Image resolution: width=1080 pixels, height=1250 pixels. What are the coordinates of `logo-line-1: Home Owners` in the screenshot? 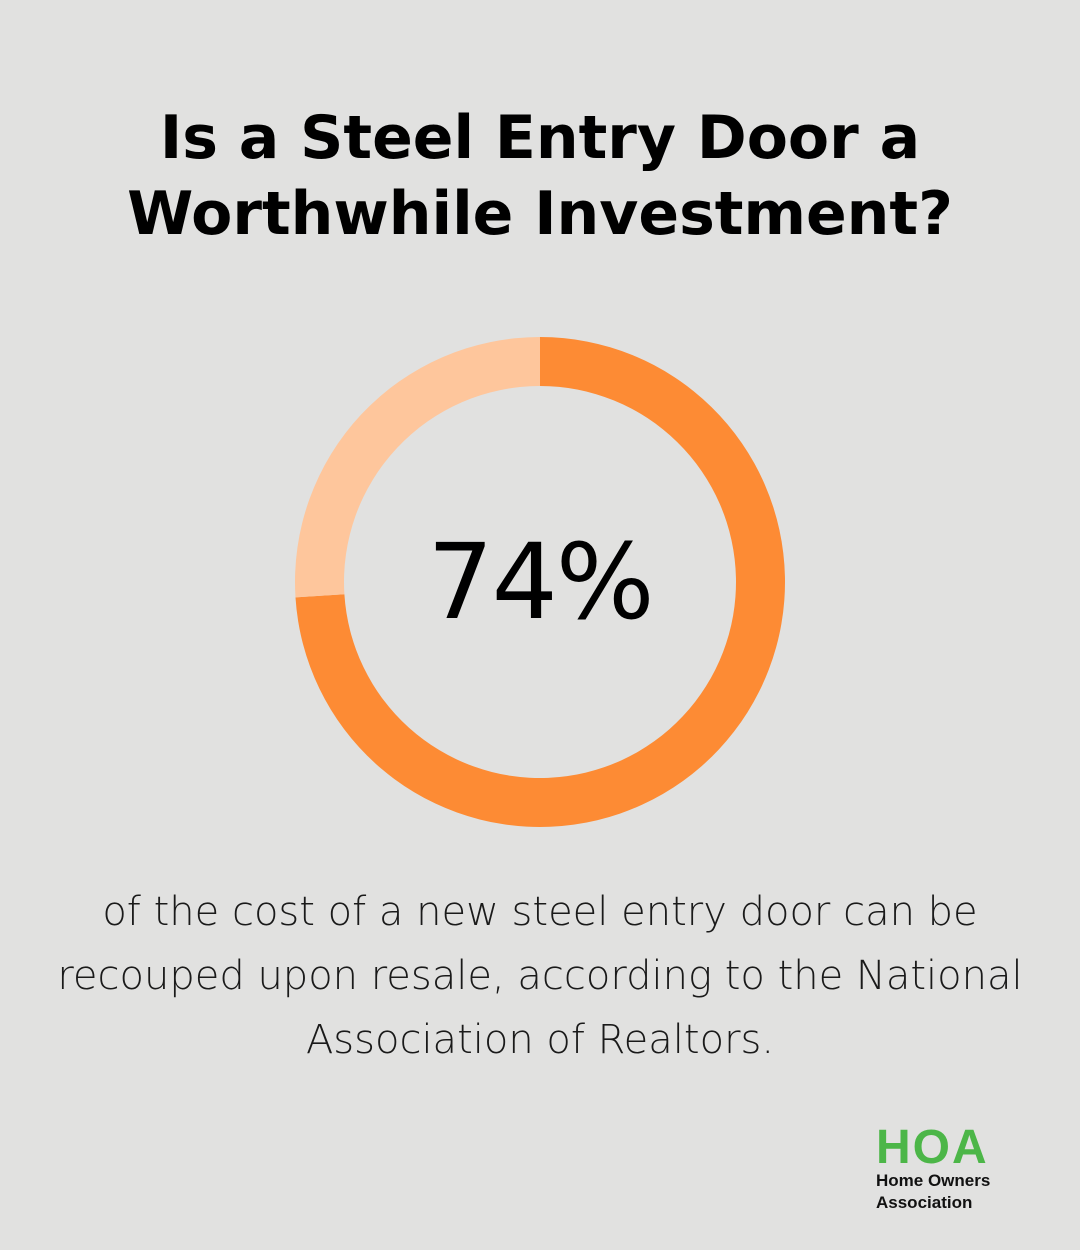 It's located at (933, 1180).